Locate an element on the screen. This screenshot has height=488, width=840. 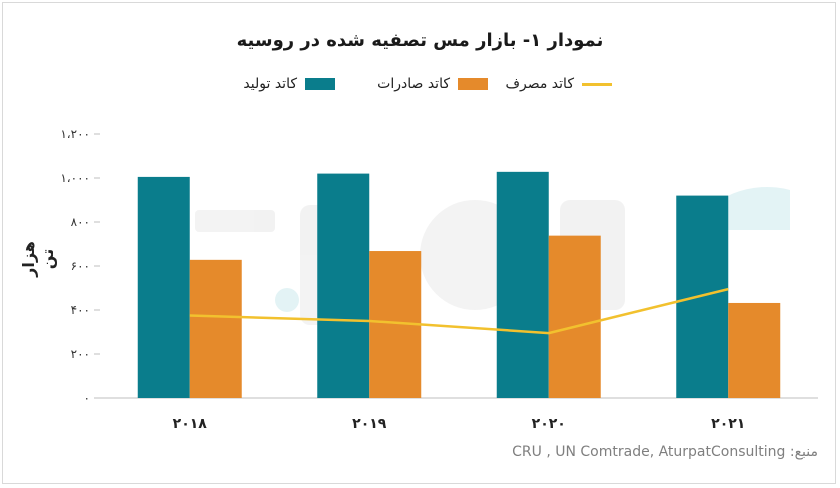
x-tick-label: ۲۰۱۸ is located at coordinates (190, 424).